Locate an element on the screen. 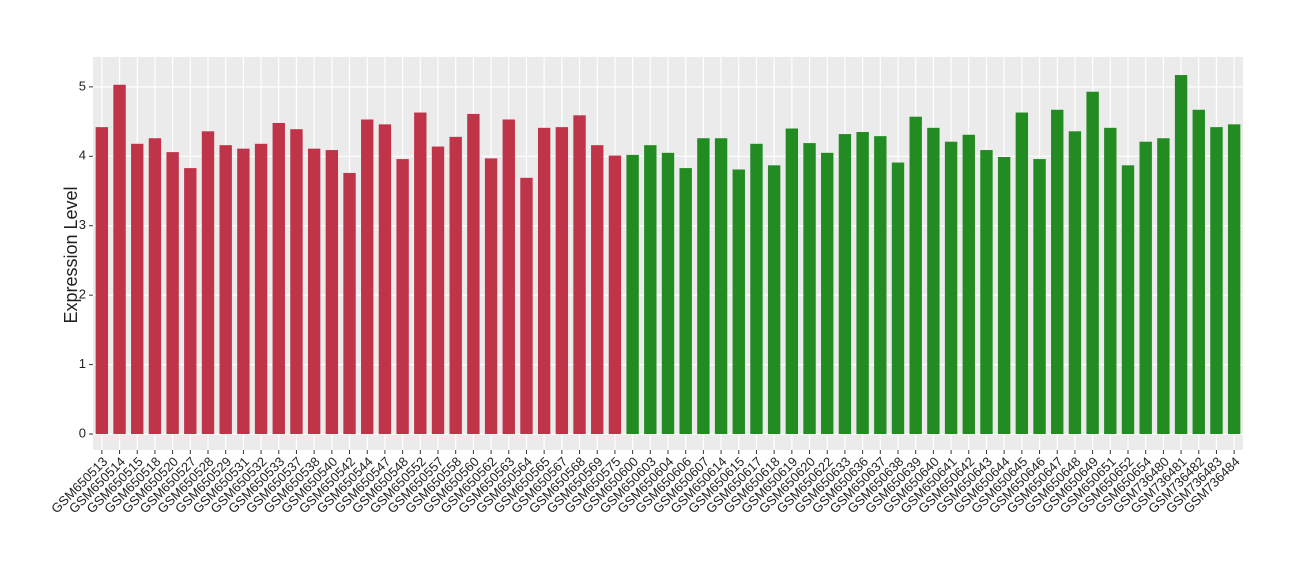 The height and width of the screenshot is (585, 1300). y-axis-title: Expression Level is located at coordinates (71, 254).